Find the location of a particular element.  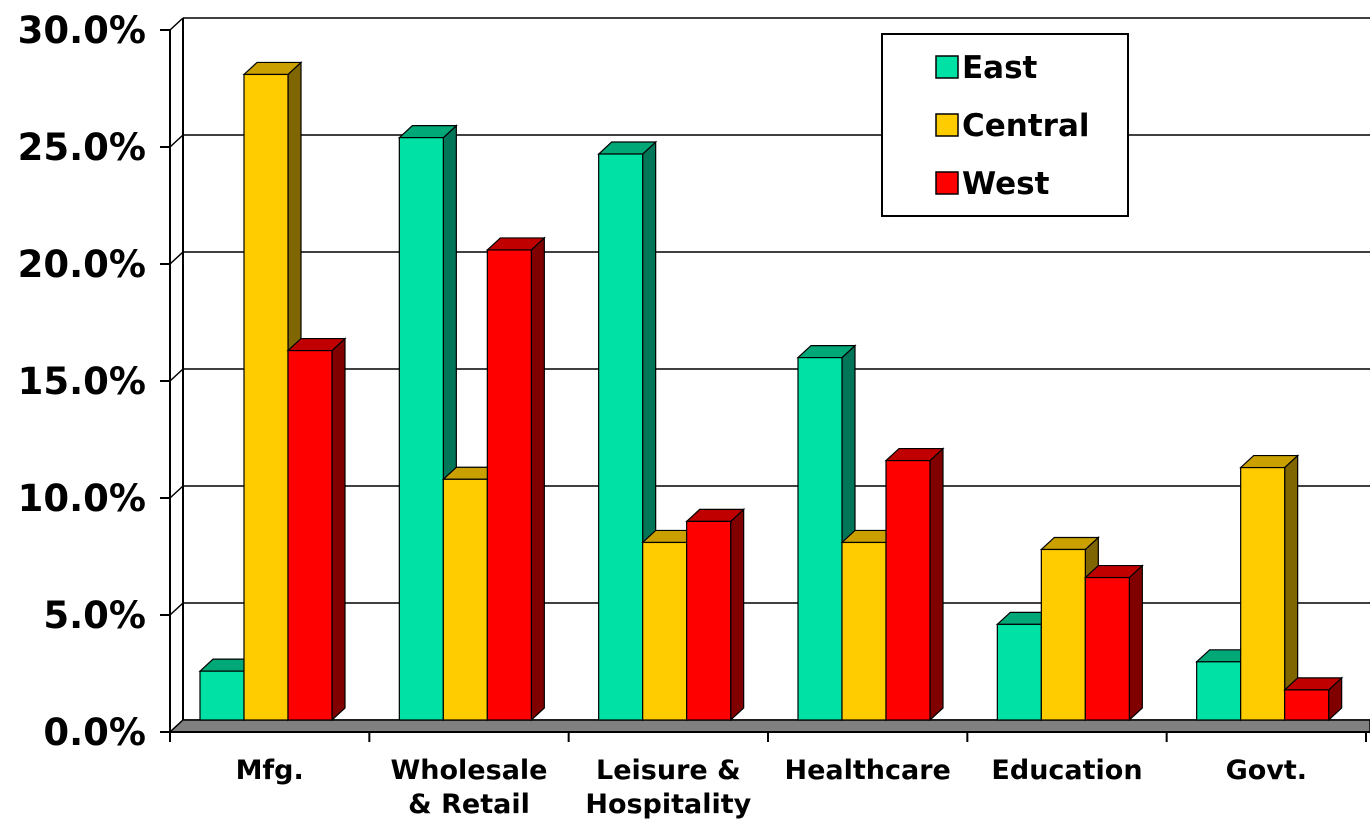

x-tick-label: Healthcare is located at coordinates (867, 770).